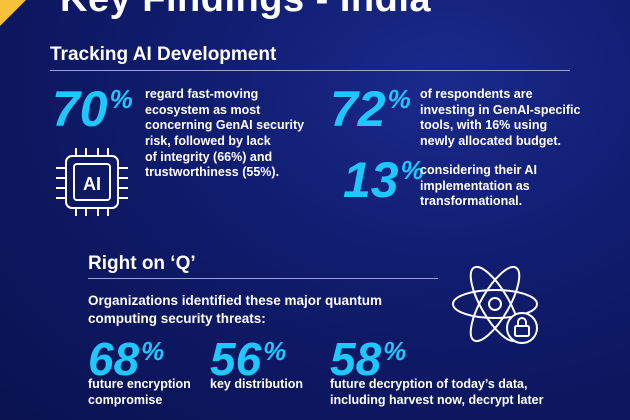 This screenshot has height=420, width=630. I want to click on corner-accent, so click(13, 13).